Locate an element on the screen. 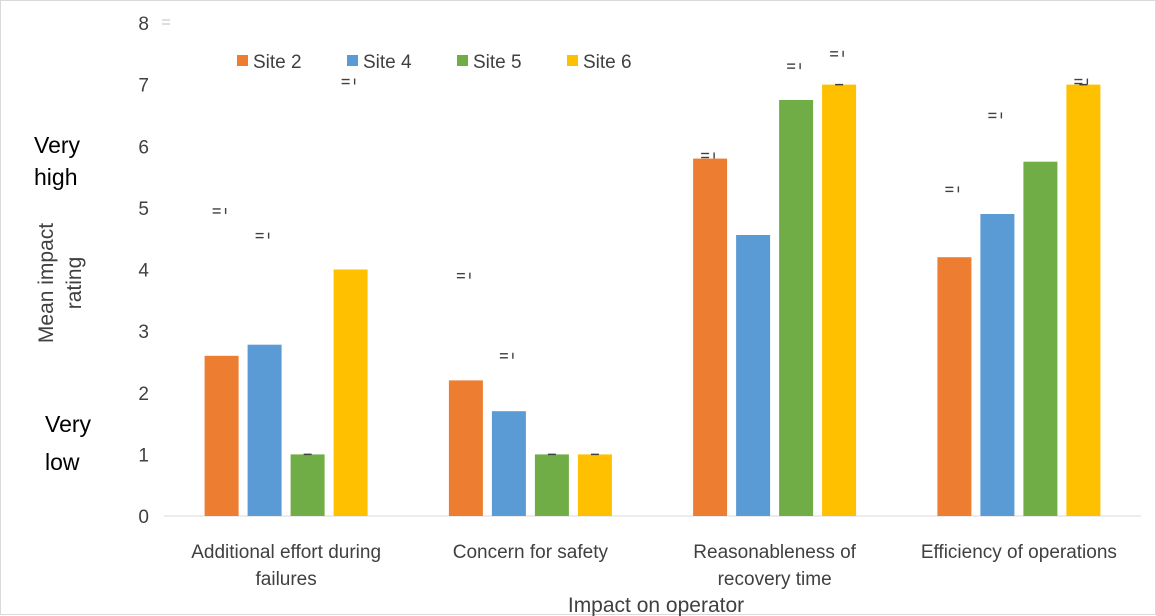 The height and width of the screenshot is (616, 1156). scale-anchor-low: Very is located at coordinates (68, 424).